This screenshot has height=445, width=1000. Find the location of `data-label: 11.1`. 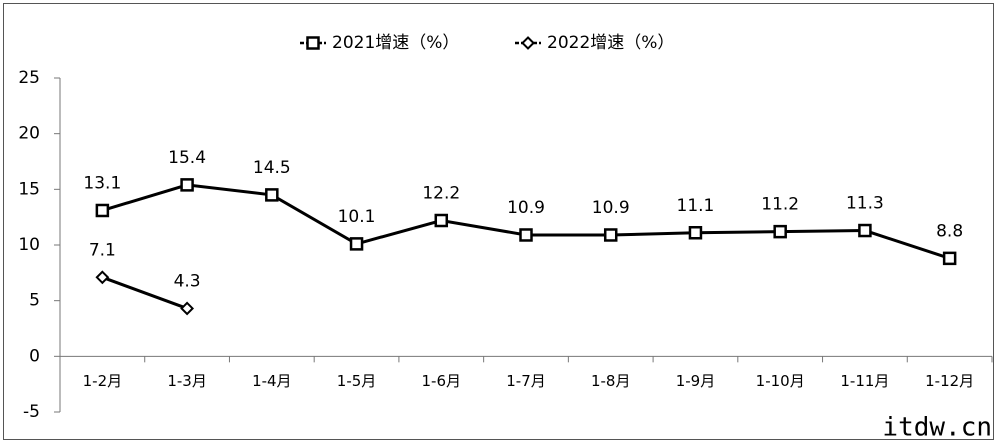

data-label: 11.1 is located at coordinates (696, 206).